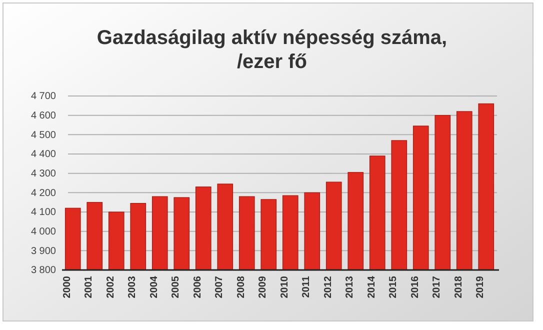 This screenshot has height=330, width=543. I want to click on x-tick-label: 2015, so click(394, 287).